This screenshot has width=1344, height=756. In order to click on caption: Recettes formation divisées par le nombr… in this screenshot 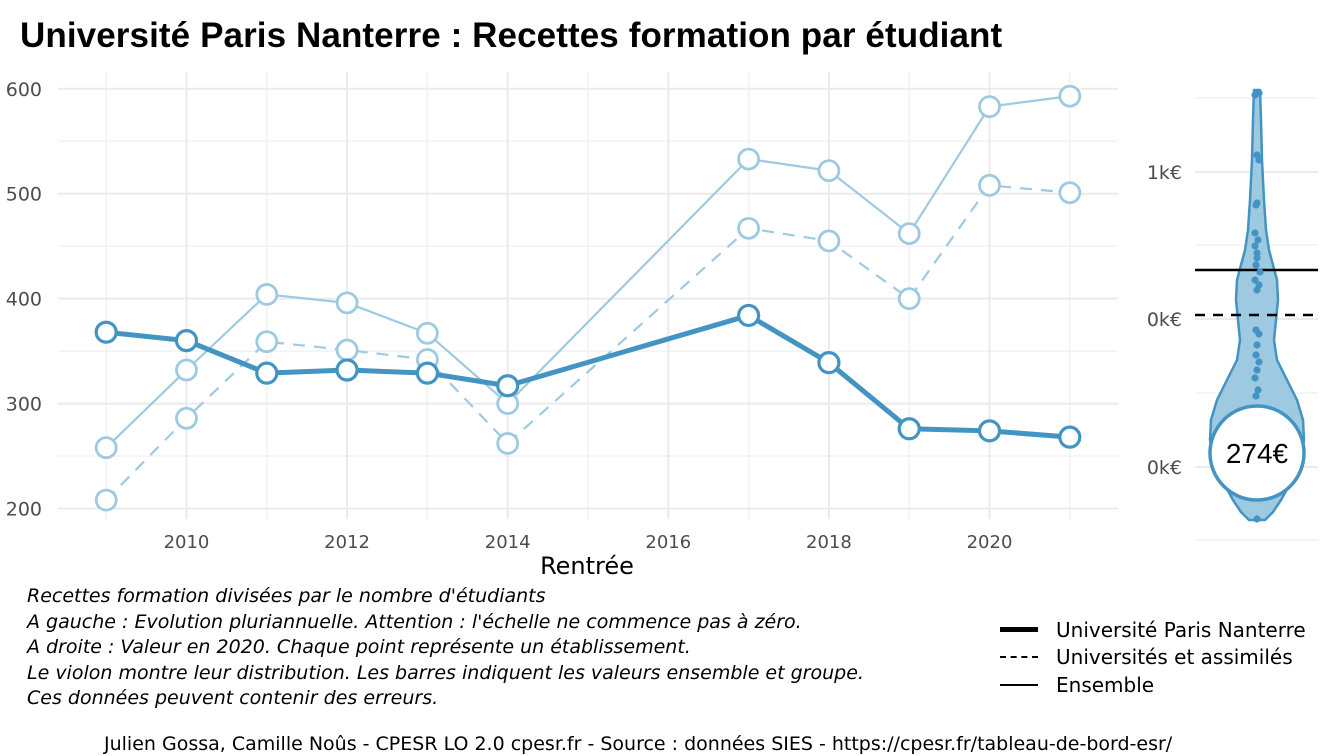, I will do `click(445, 648)`.